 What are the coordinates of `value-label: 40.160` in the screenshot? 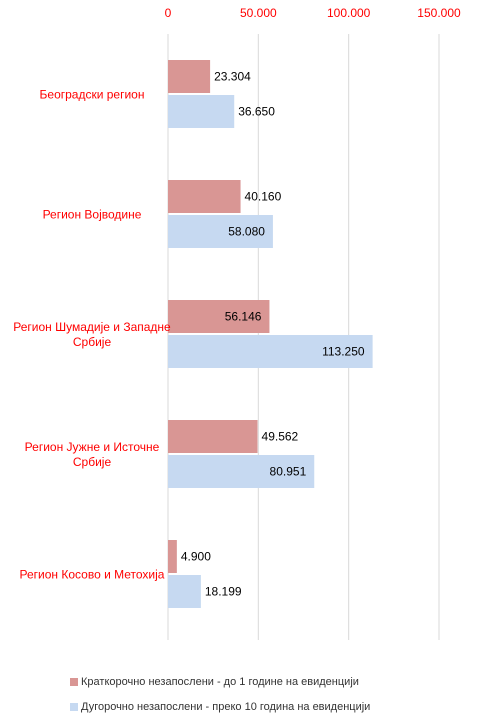 It's located at (263, 197).